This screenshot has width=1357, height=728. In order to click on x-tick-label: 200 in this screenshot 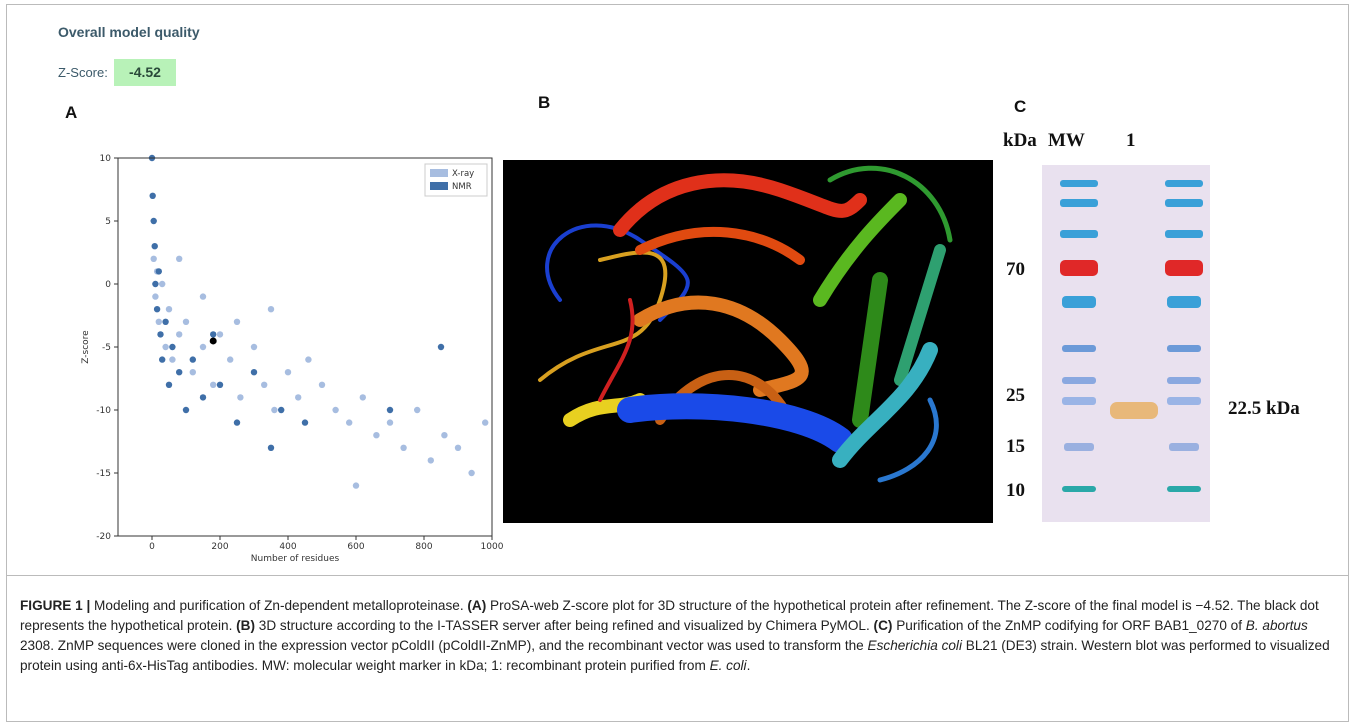, I will do `click(219, 547)`.